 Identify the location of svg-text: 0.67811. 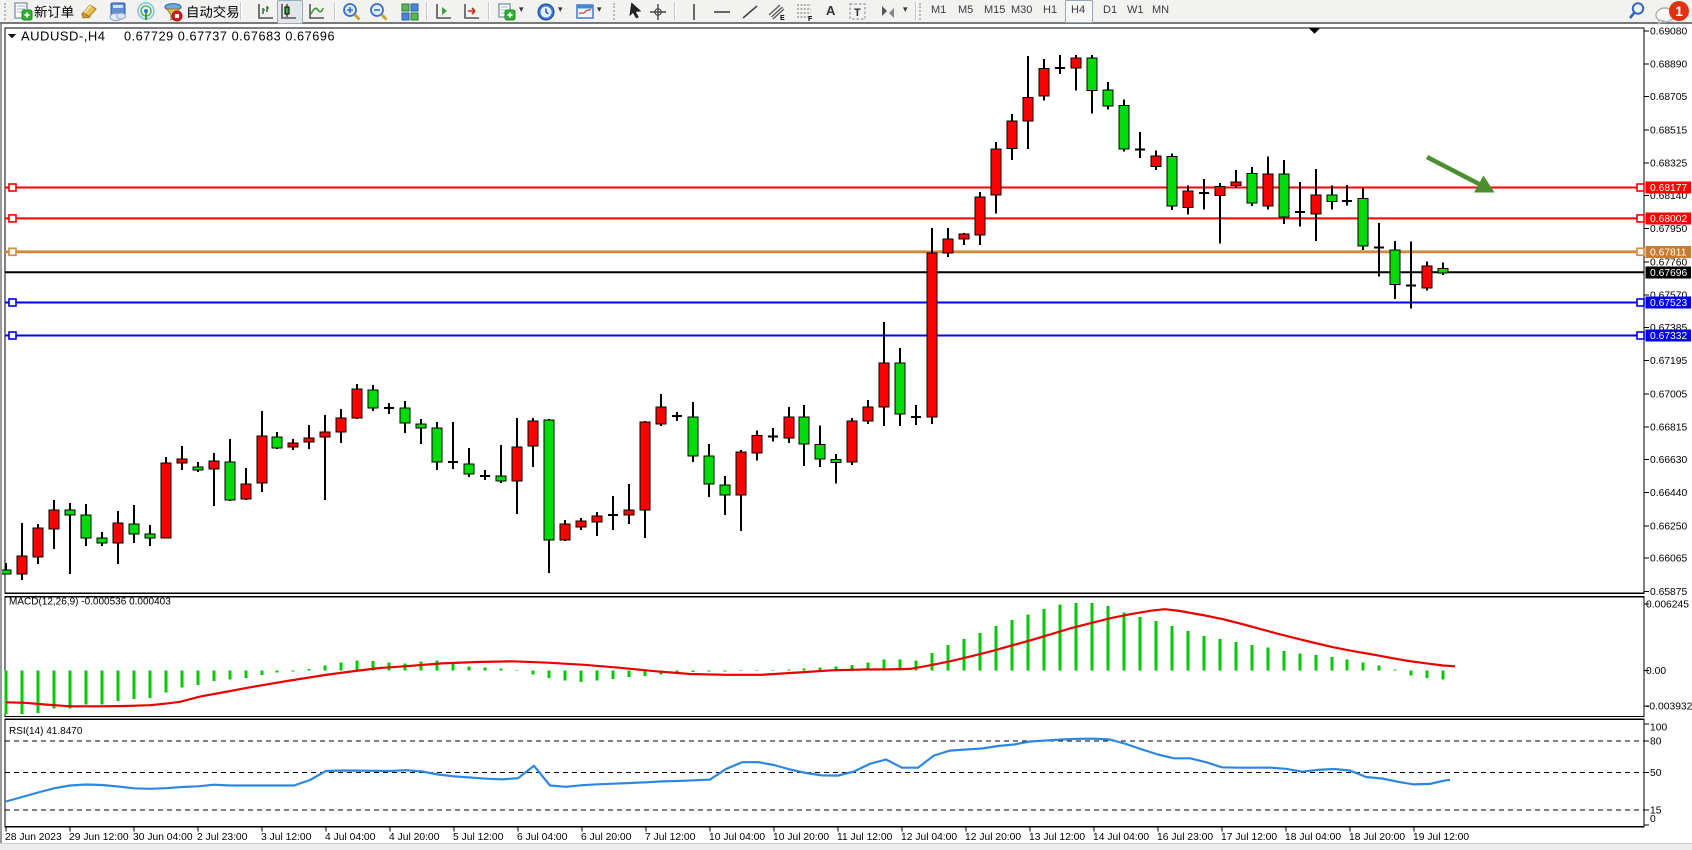
(1668, 252).